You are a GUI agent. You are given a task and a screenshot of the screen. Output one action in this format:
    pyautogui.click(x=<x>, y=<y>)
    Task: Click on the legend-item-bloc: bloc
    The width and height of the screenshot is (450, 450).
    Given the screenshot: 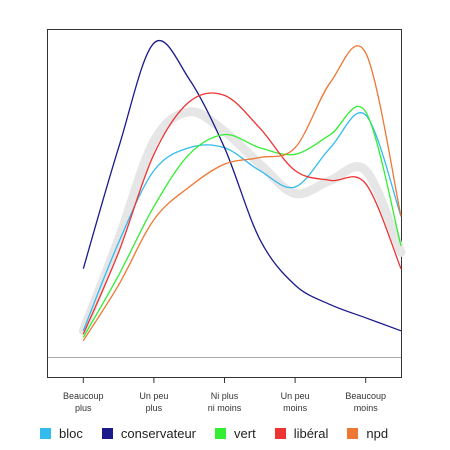 What is the action you would take?
    pyautogui.click(x=61, y=433)
    